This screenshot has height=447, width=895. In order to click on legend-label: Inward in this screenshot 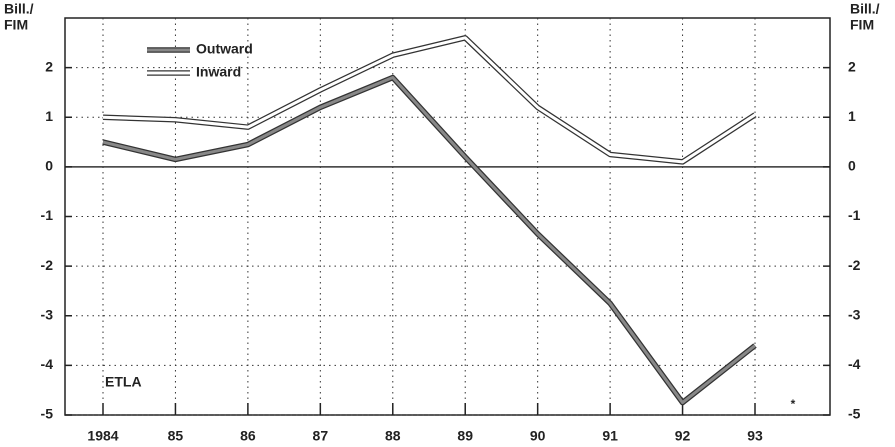, I will do `click(218, 72)`.